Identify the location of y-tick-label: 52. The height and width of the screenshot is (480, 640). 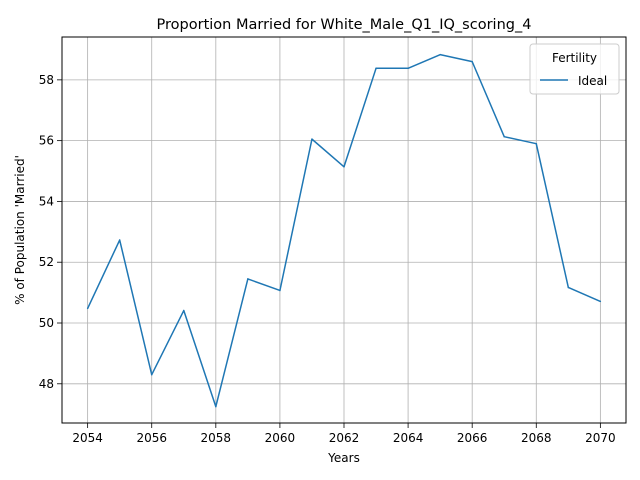
(46, 262).